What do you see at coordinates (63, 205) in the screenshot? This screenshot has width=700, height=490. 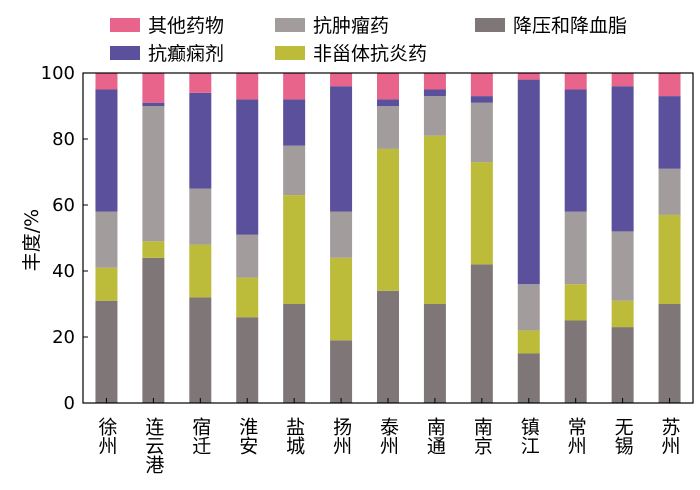 I see `y-tick-label: 60` at bounding box center [63, 205].